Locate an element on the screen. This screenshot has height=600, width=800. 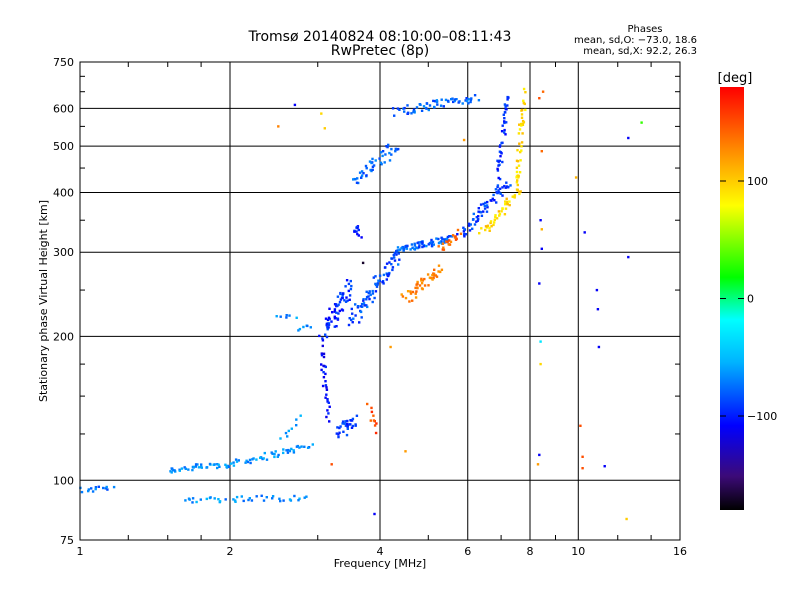
colorbar-ticks: 100 0 −100 is located at coordinates (748, 299).